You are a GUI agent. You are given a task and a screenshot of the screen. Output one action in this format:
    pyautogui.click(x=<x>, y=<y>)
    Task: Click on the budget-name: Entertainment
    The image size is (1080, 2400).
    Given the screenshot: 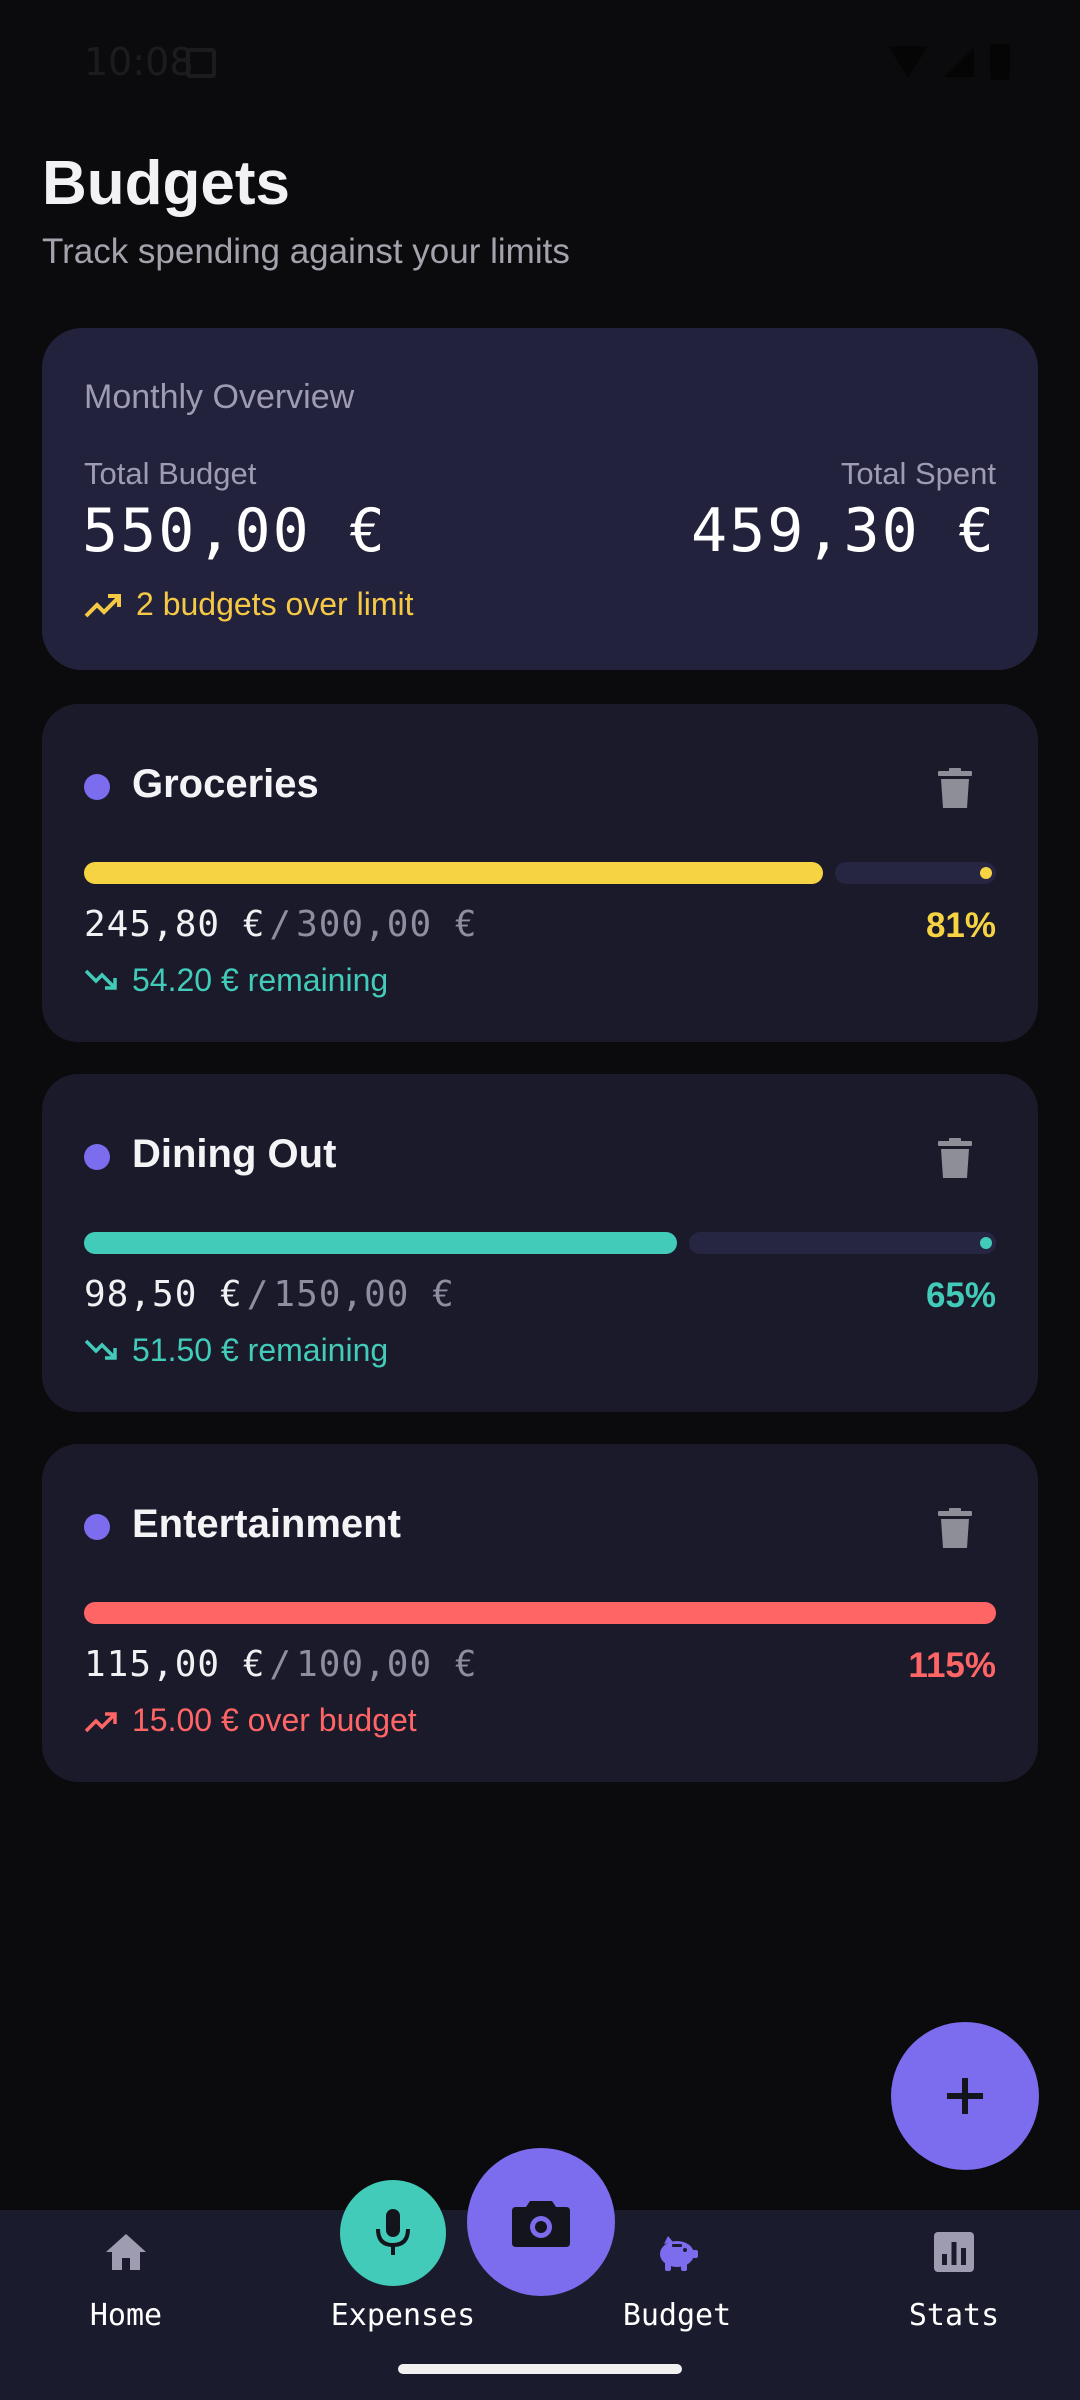 What is the action you would take?
    pyautogui.click(x=266, y=1524)
    